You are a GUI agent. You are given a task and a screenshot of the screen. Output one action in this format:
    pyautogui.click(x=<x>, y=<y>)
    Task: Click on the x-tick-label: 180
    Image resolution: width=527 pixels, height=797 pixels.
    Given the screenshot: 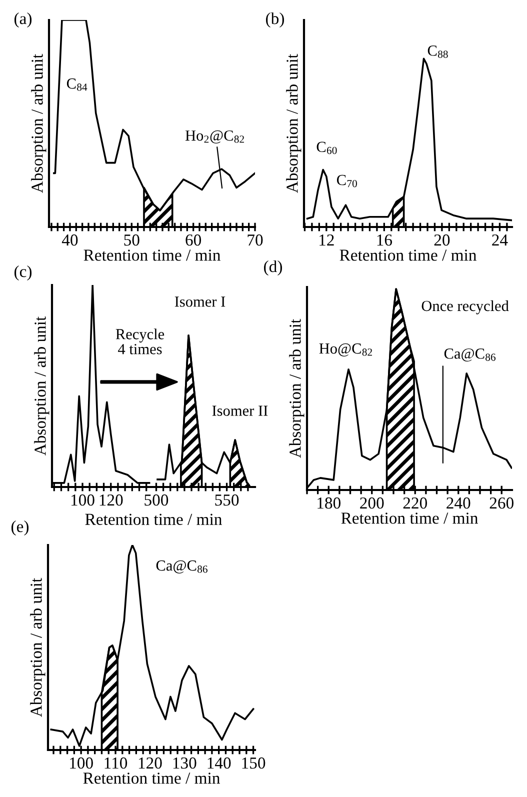 What is the action you would take?
    pyautogui.click(x=329, y=503)
    